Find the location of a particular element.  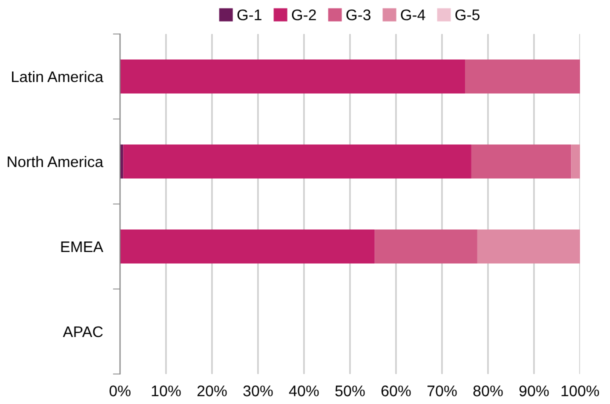

legend-label: G-5 is located at coordinates (467, 14).